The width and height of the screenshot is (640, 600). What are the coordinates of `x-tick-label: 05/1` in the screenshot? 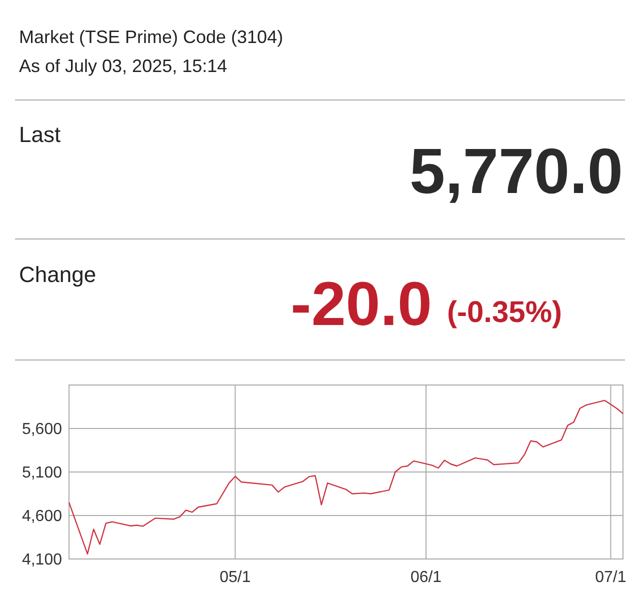 It's located at (235, 577).